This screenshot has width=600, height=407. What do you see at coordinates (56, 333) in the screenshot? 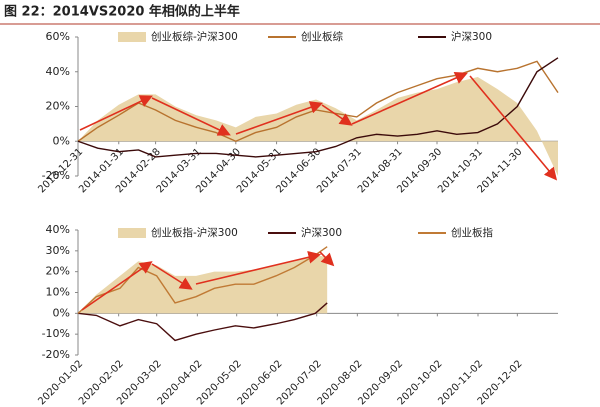
I see `y-tick-label: -10%` at bounding box center [56, 333].